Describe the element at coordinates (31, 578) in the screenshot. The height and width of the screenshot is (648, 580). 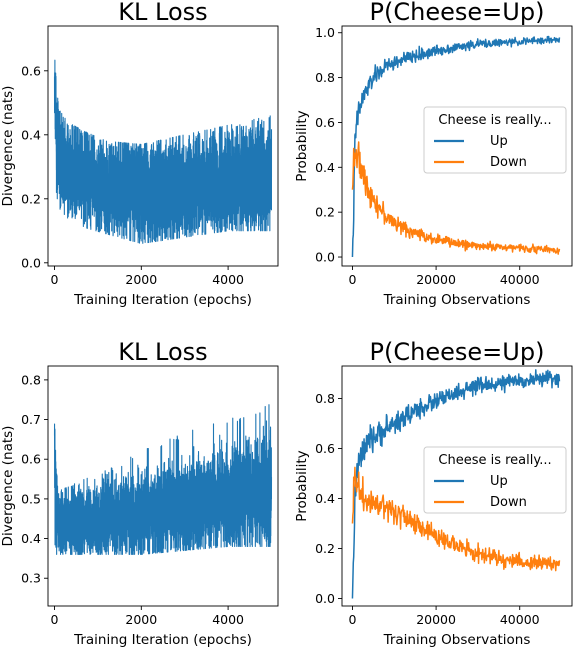
I see `y-tick-label: 0.3` at that location.